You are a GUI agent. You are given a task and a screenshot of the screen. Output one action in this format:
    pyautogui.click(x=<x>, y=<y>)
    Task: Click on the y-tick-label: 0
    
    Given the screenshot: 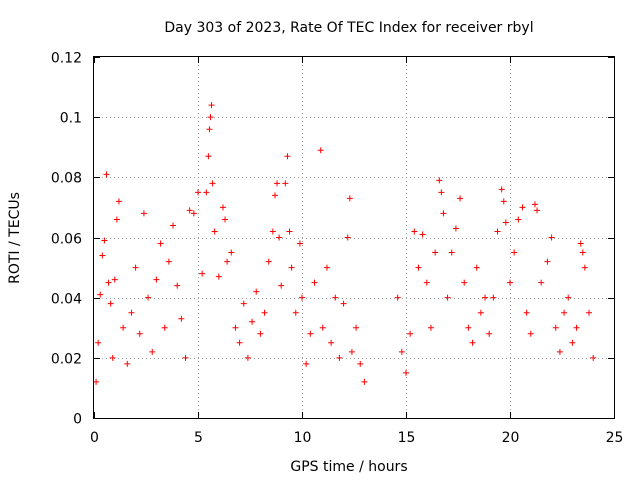 What is the action you would take?
    pyautogui.click(x=77, y=420)
    